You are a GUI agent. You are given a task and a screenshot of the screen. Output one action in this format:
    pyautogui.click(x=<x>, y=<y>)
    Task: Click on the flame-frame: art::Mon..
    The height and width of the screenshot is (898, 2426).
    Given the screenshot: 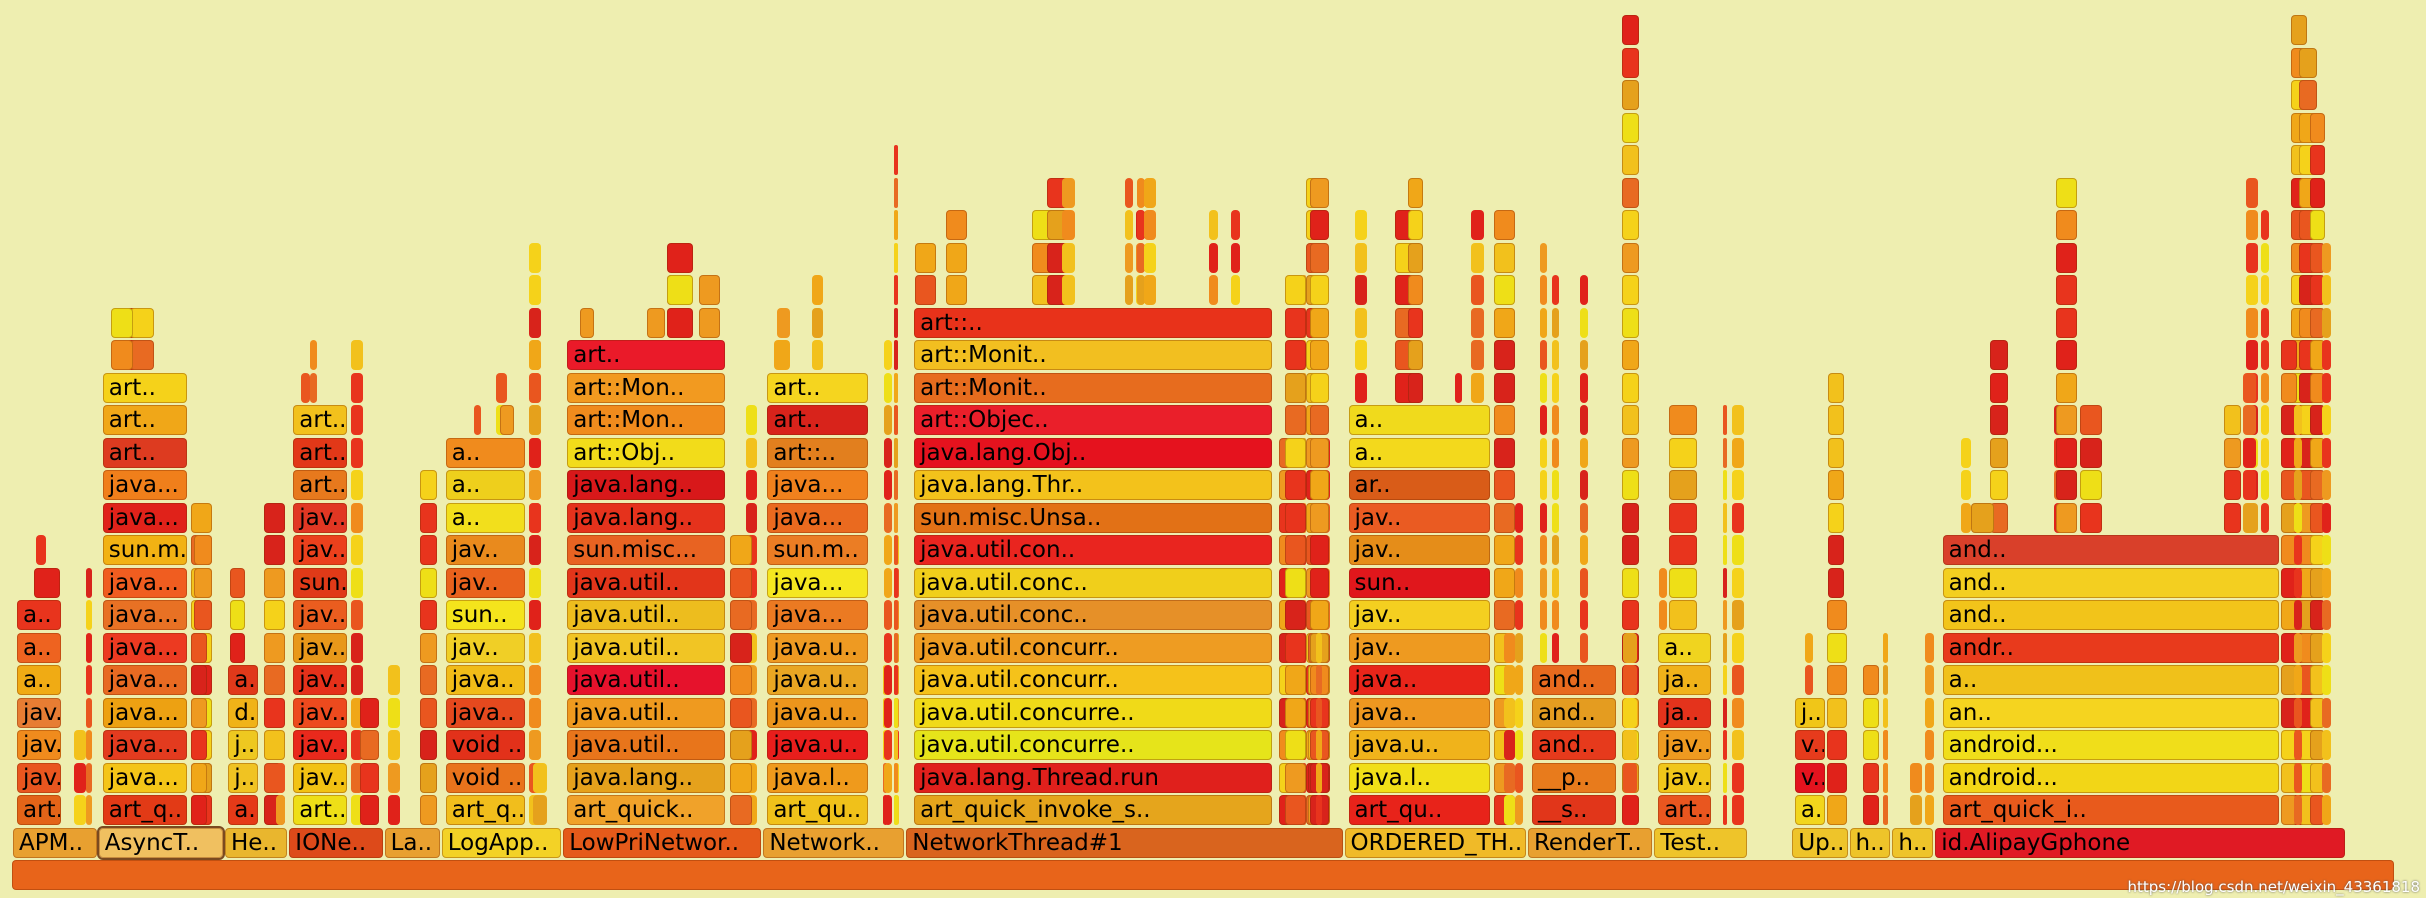 What is the action you would take?
    pyautogui.click(x=646, y=420)
    